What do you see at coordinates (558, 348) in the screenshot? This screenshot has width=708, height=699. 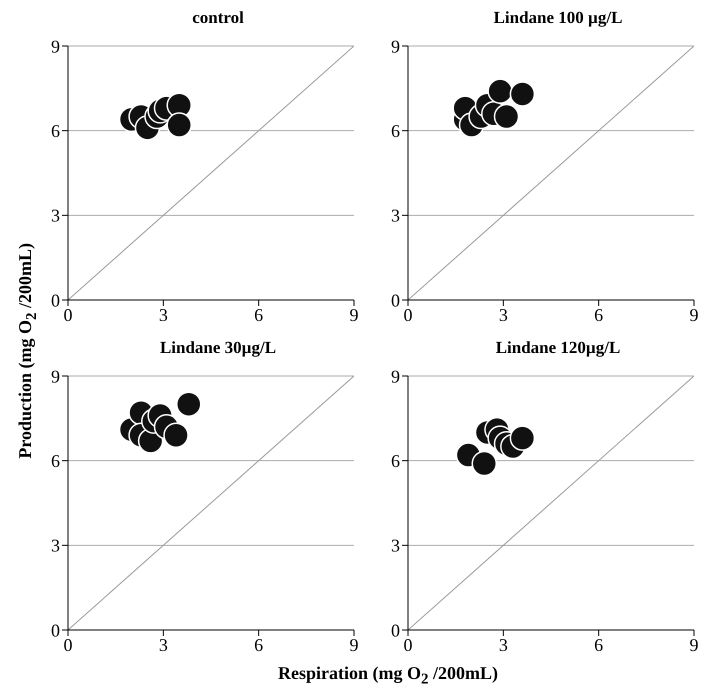 I see `chart-title: Lindane 120µg/L` at bounding box center [558, 348].